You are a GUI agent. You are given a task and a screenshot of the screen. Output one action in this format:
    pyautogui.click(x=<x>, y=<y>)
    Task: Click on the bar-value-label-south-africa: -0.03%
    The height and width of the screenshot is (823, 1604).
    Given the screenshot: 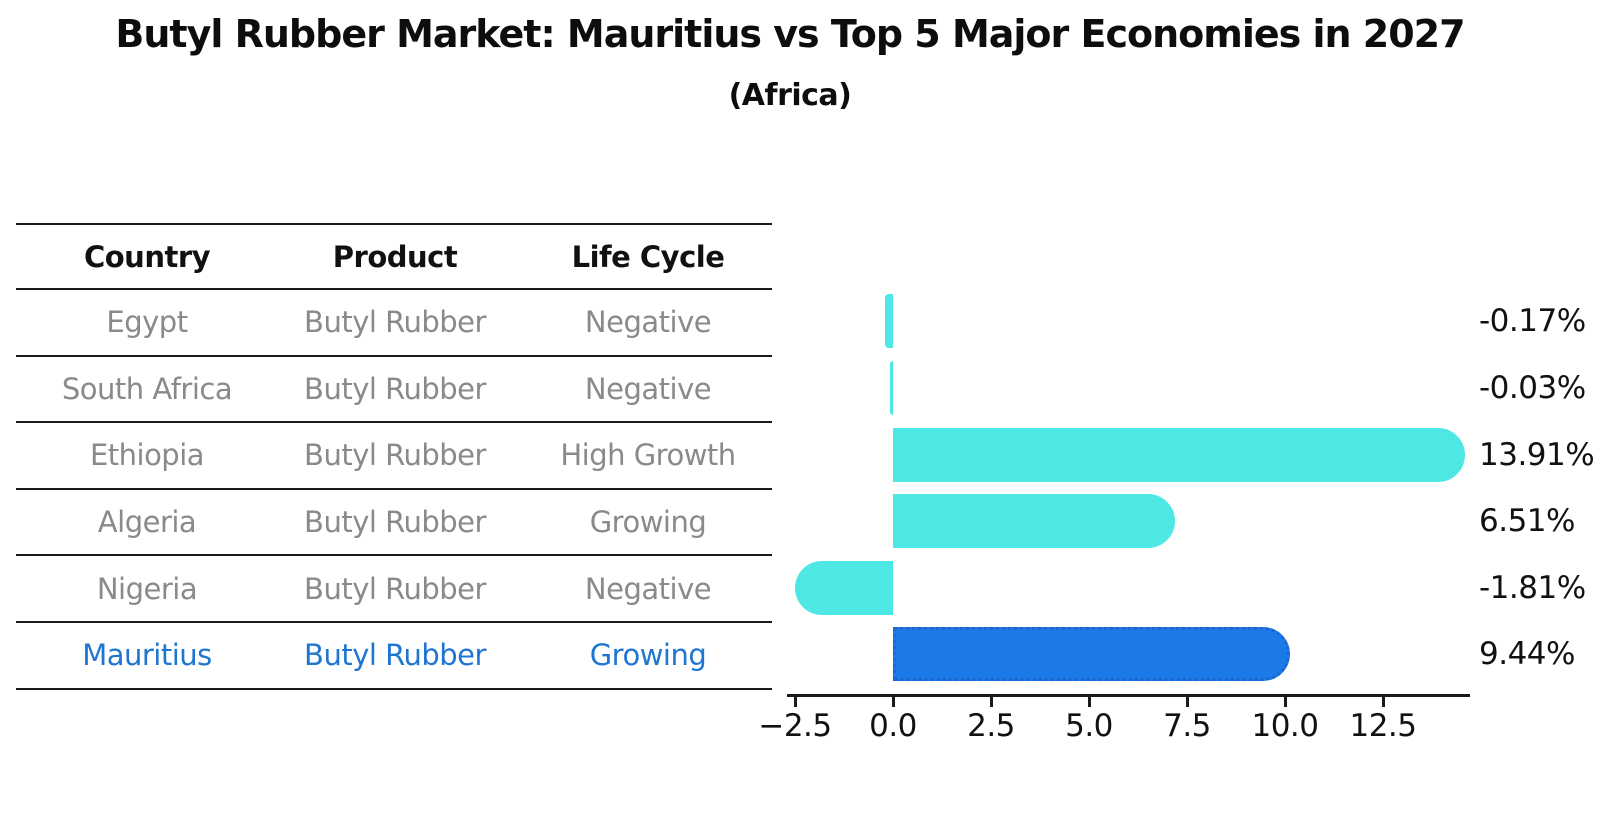 What is the action you would take?
    pyautogui.click(x=1532, y=387)
    